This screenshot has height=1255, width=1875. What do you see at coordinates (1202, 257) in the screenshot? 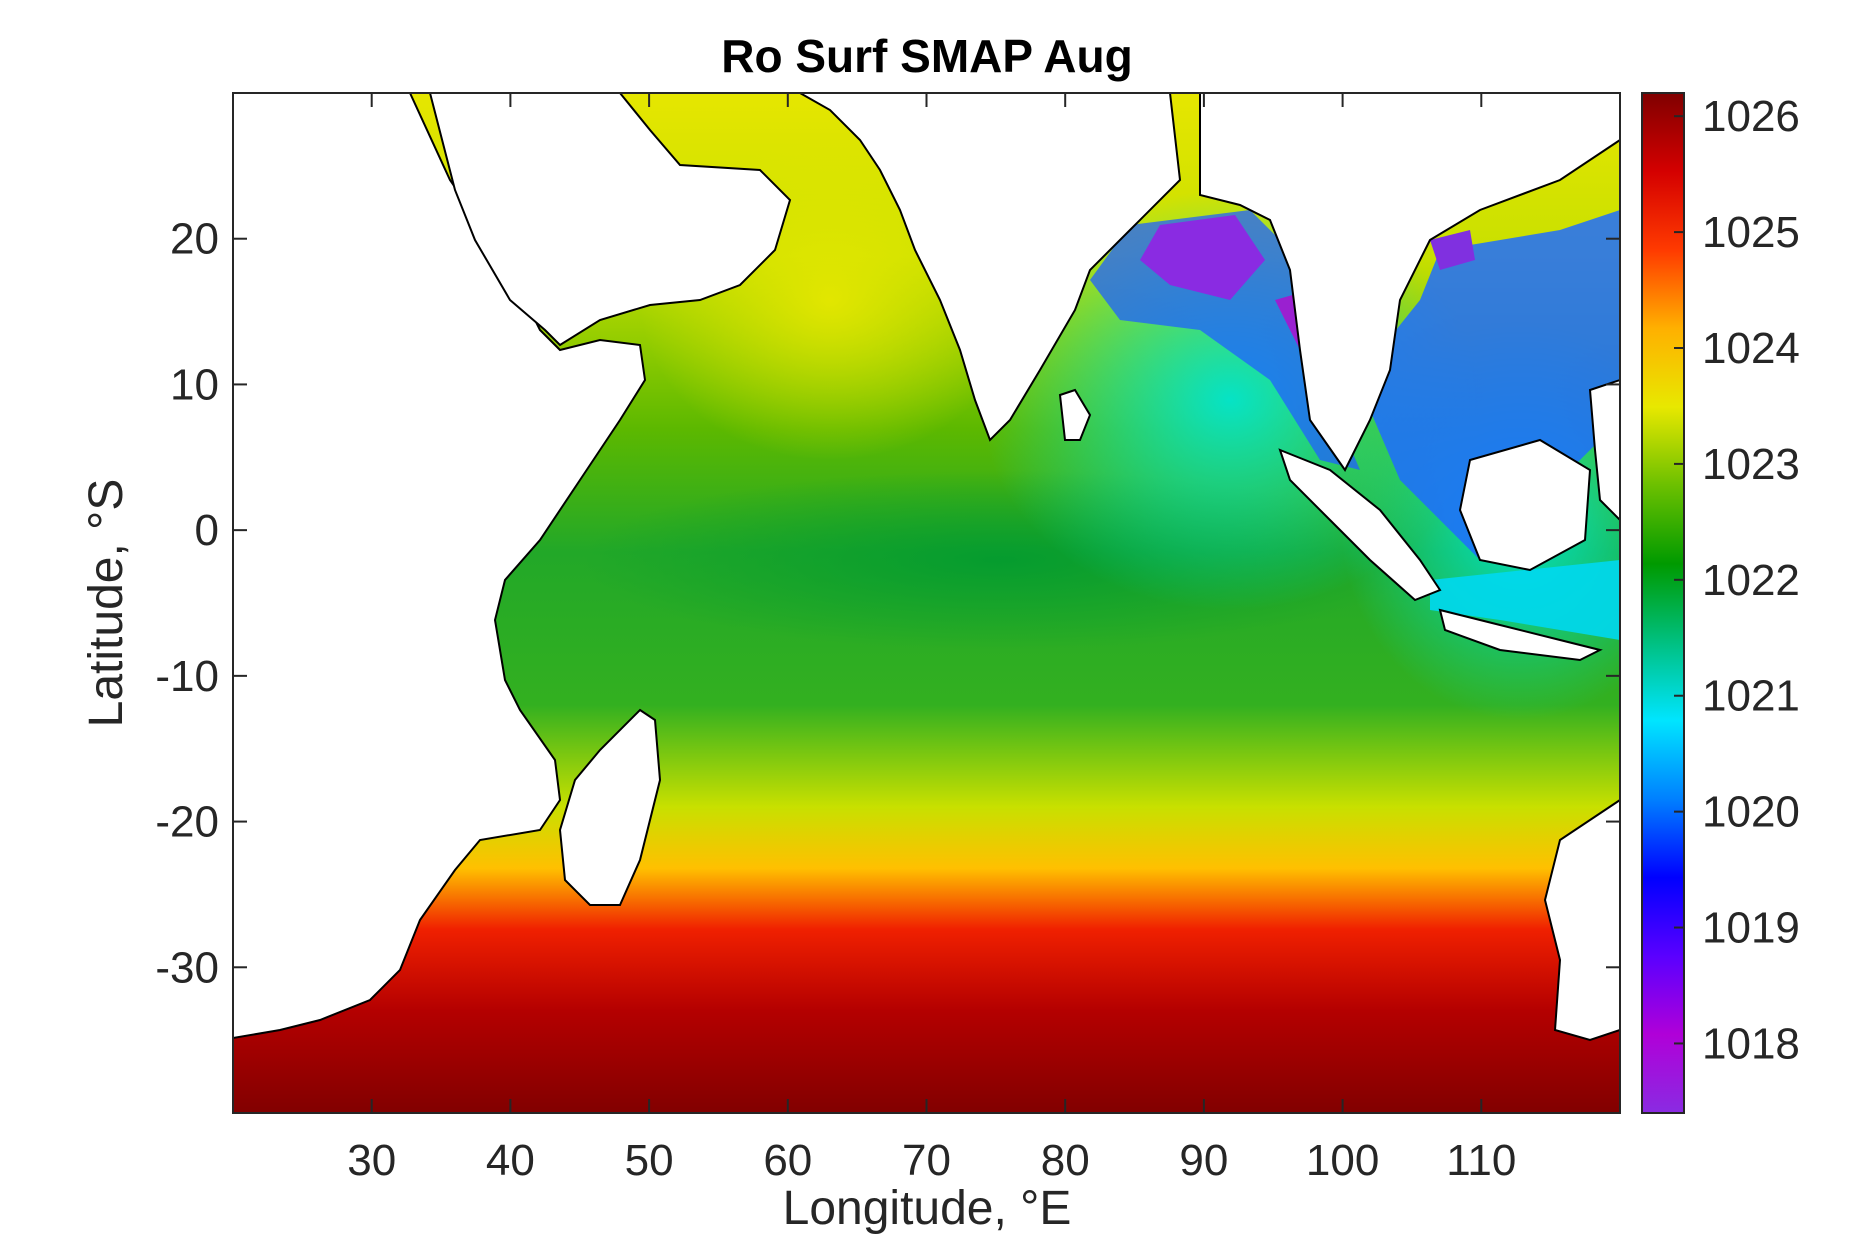
I see `bay-of-bengal-purple` at bounding box center [1202, 257].